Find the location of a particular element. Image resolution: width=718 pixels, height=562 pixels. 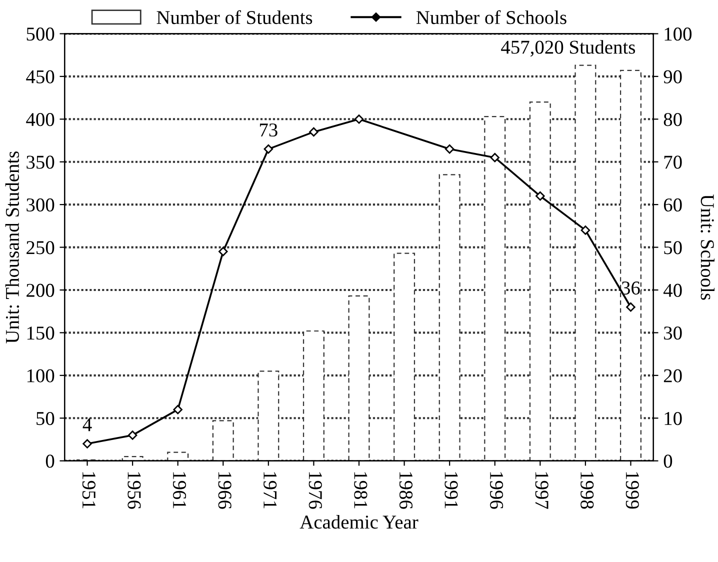

x-tick-label: 1999 is located at coordinates (632, 490).